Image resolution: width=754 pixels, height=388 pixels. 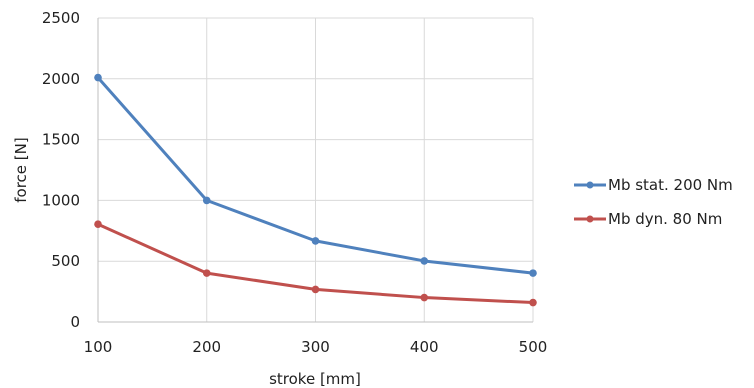 I want to click on x-tick-label: 400, so click(x=424, y=347).